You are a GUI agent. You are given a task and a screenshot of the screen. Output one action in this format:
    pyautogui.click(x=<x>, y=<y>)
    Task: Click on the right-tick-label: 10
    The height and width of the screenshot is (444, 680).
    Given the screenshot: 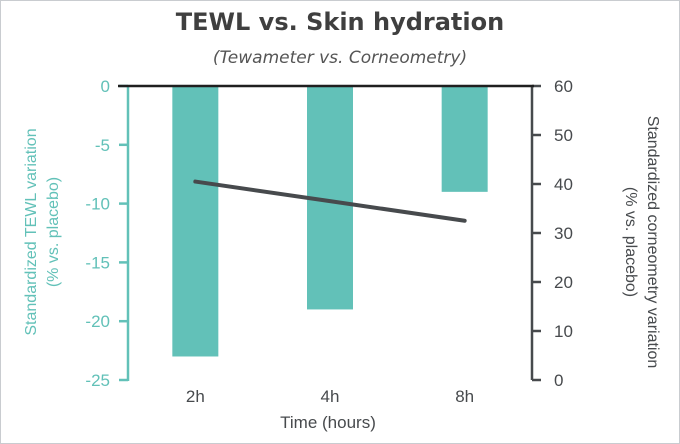 What is the action you would take?
    pyautogui.click(x=563, y=331)
    